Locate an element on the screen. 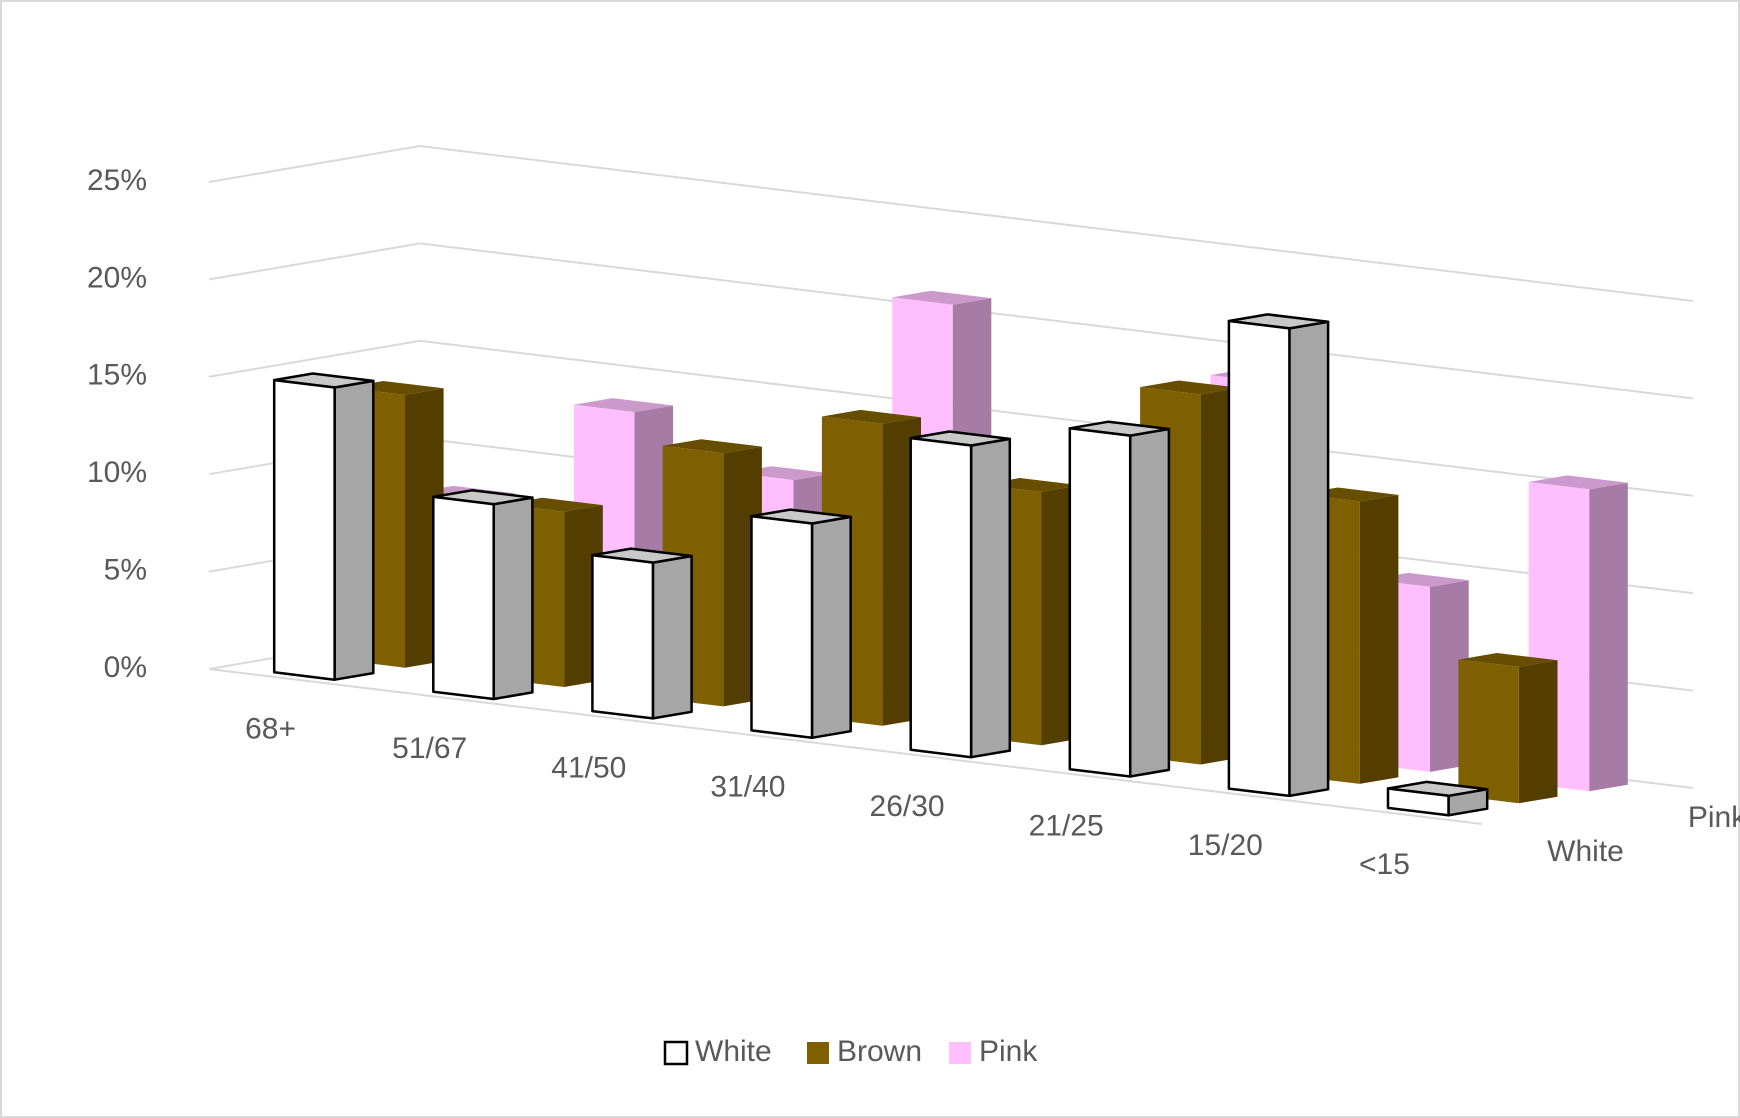 The width and height of the screenshot is (1740, 1118). y-tick-label: 10% is located at coordinates (117, 472).